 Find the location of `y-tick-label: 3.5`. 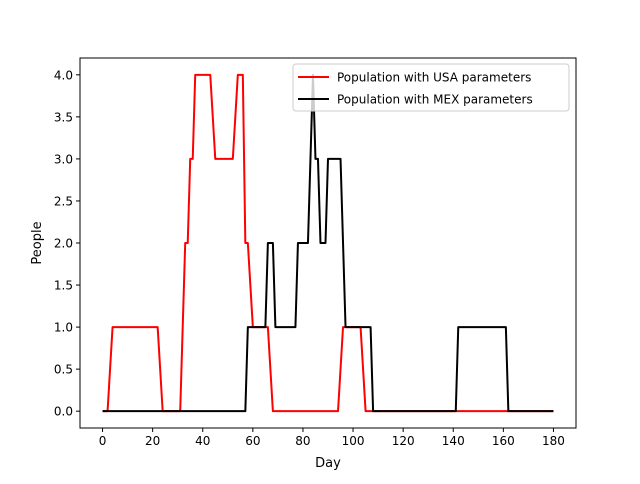

y-tick-label: 3.5 is located at coordinates (63, 117).